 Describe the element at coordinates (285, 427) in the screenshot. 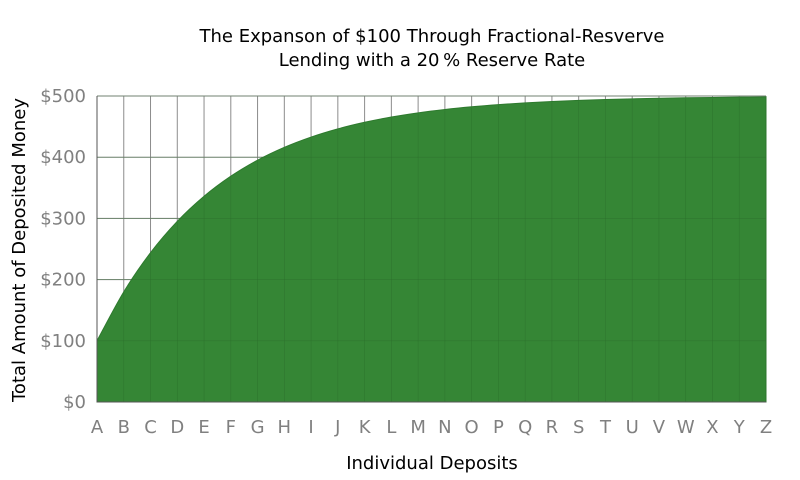

I see `x-tick-label: H` at that location.